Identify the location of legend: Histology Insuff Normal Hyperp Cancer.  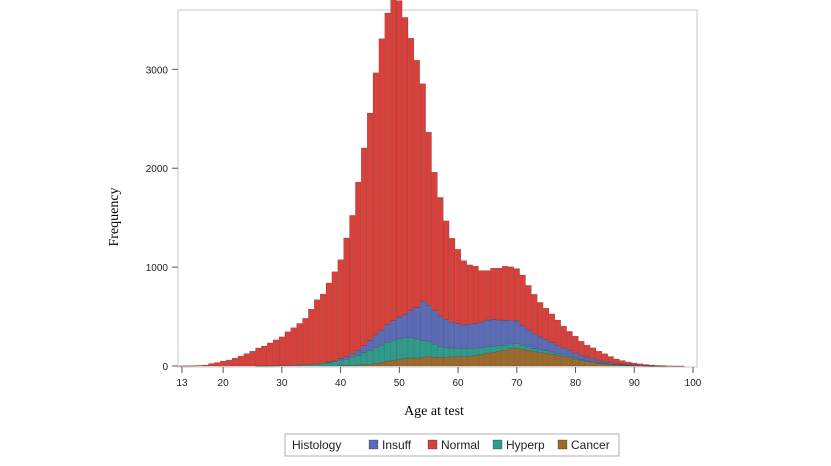
(452, 445).